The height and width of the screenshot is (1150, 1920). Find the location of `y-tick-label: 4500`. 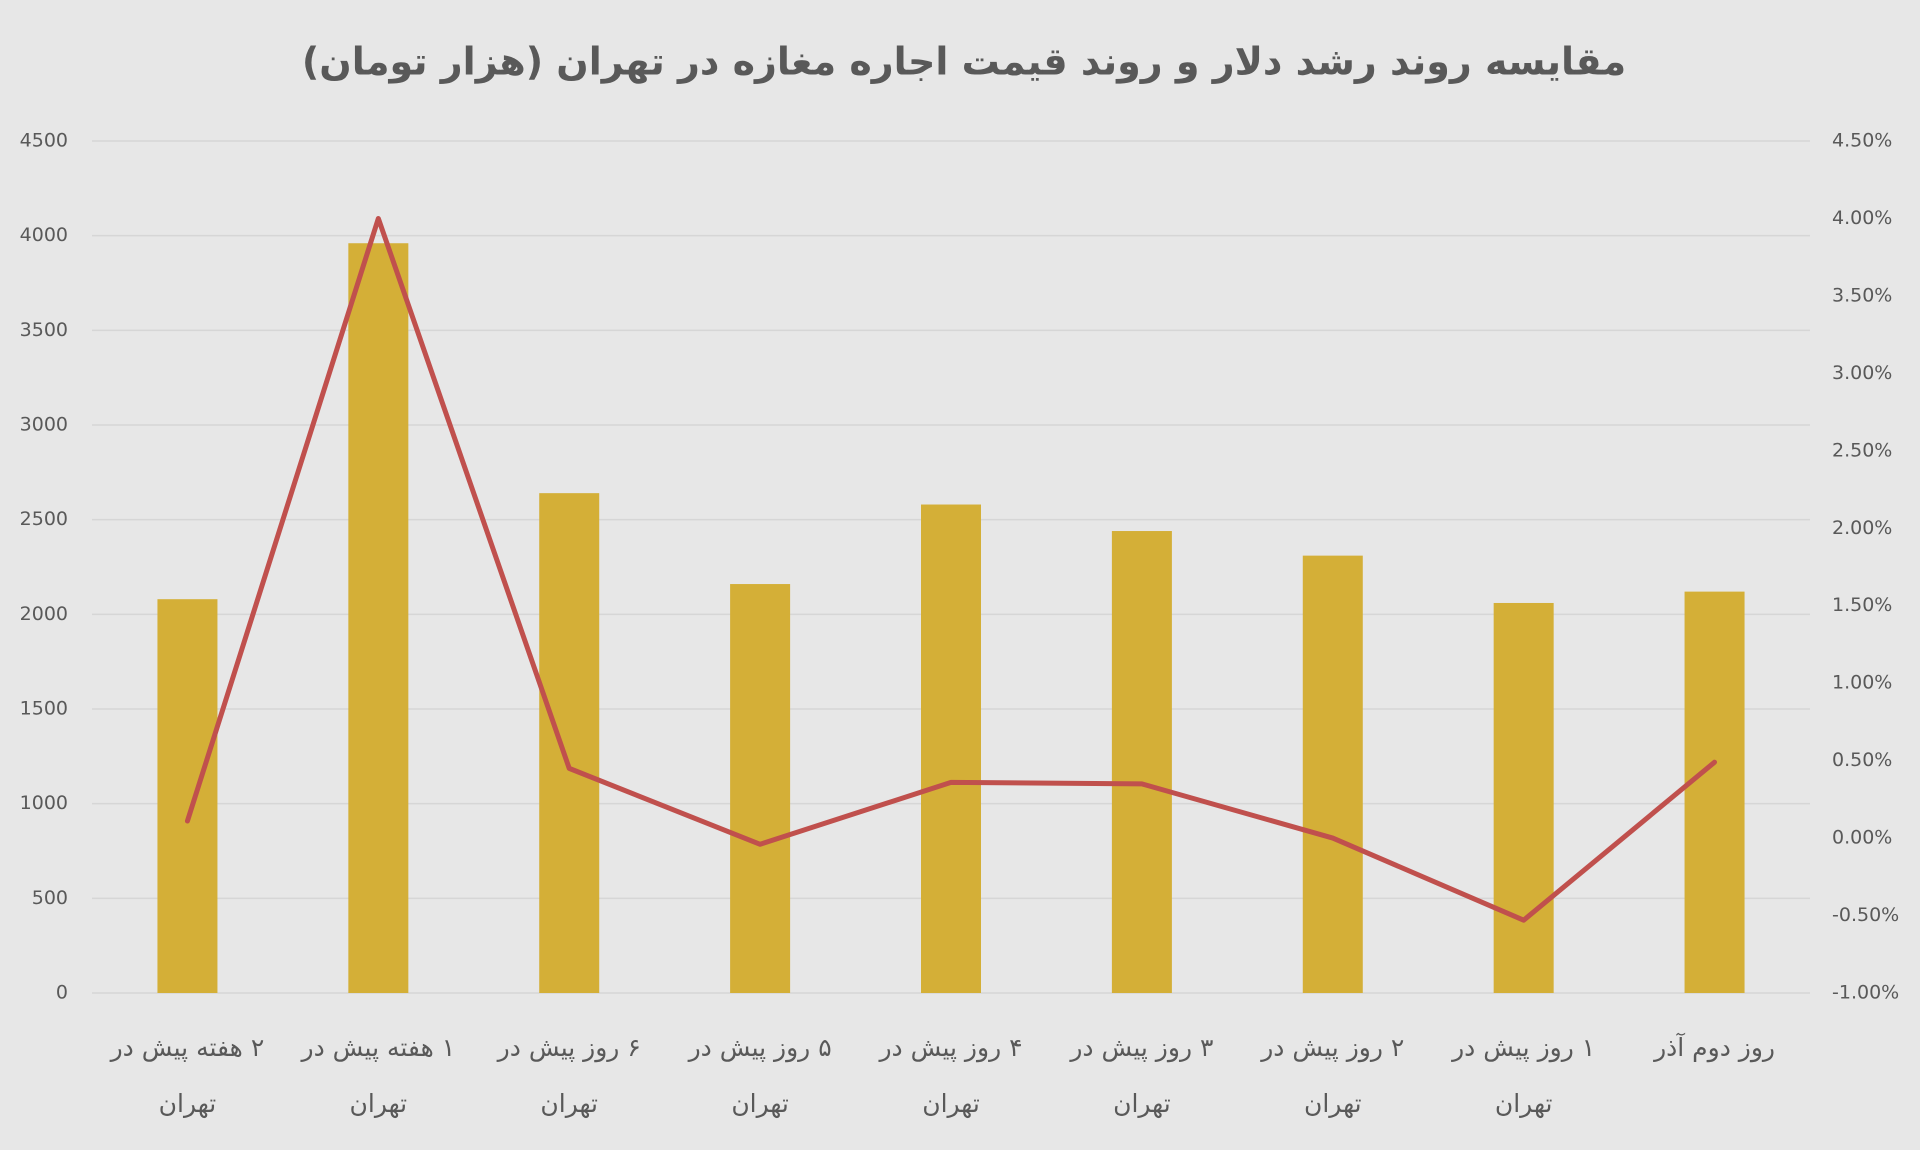

y-tick-label: 4500 is located at coordinates (44, 141).